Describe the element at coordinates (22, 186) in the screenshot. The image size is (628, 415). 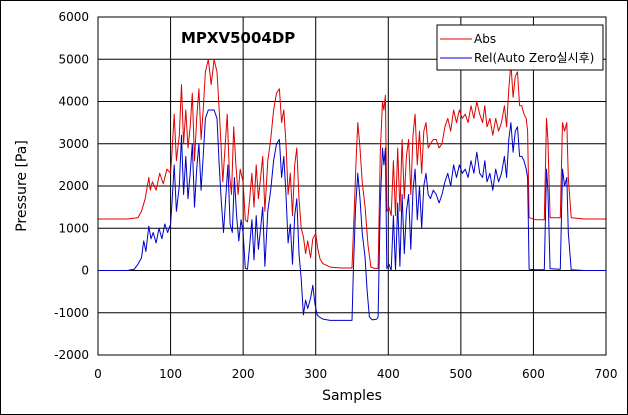
I see `y-axis-title: Pressure [Pa]` at that location.